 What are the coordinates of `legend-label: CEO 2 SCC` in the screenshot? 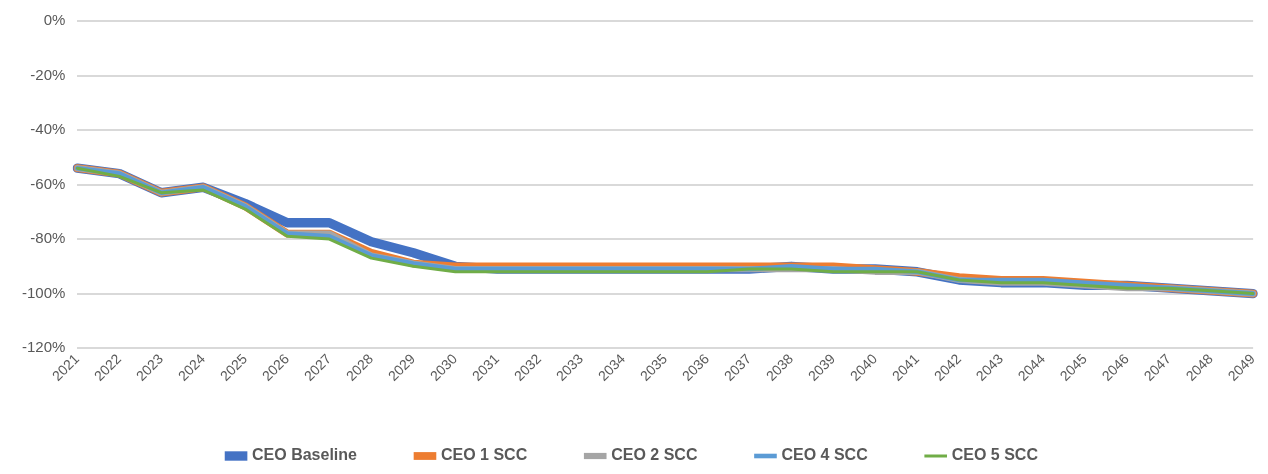 It's located at (654, 455).